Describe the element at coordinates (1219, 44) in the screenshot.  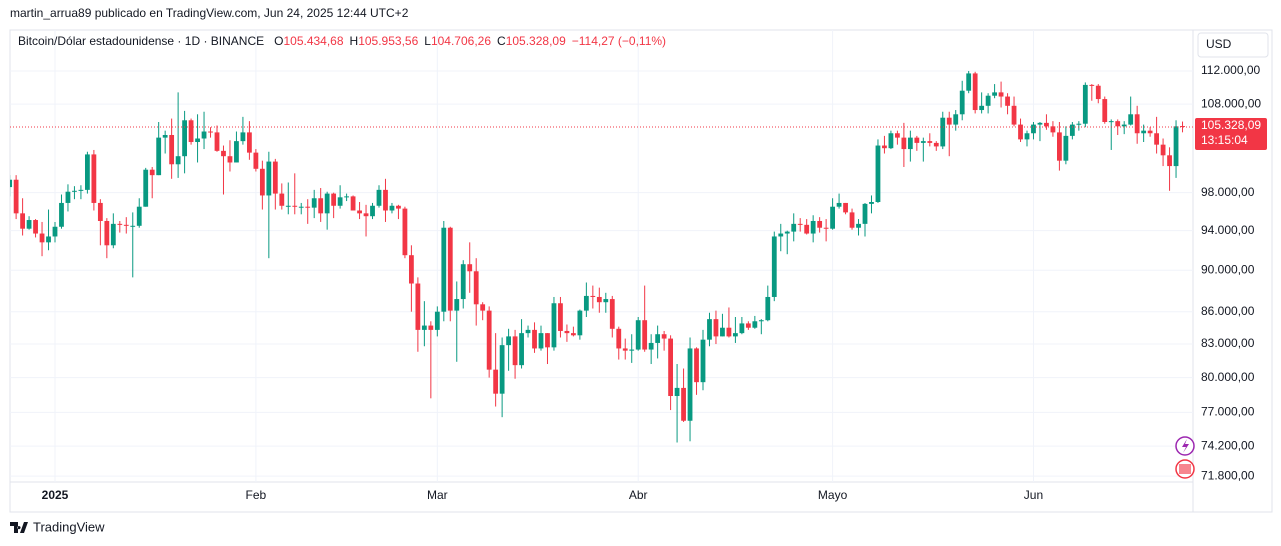
I see `currency: USD` at that location.